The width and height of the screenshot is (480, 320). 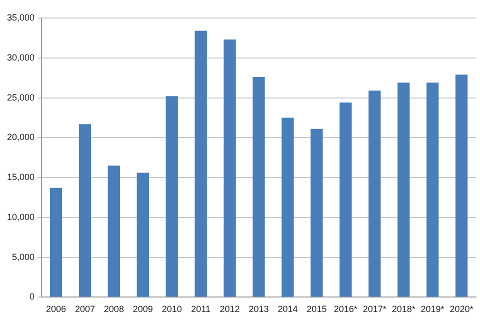 What do you see at coordinates (462, 309) in the screenshot?
I see `x-tick-label: 2020*` at bounding box center [462, 309].